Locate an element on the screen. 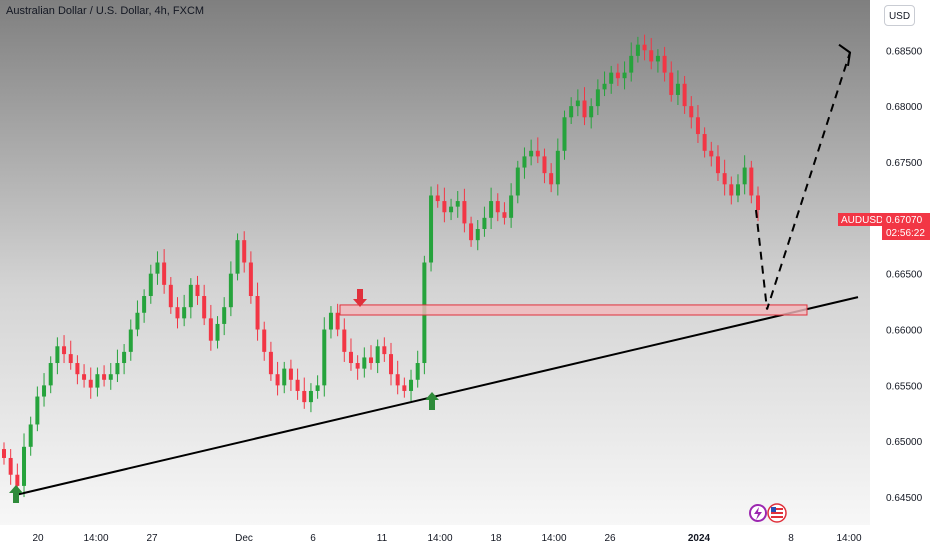 This screenshot has width=932, height=550. y-tick-label: 0.66000 is located at coordinates (904, 331).